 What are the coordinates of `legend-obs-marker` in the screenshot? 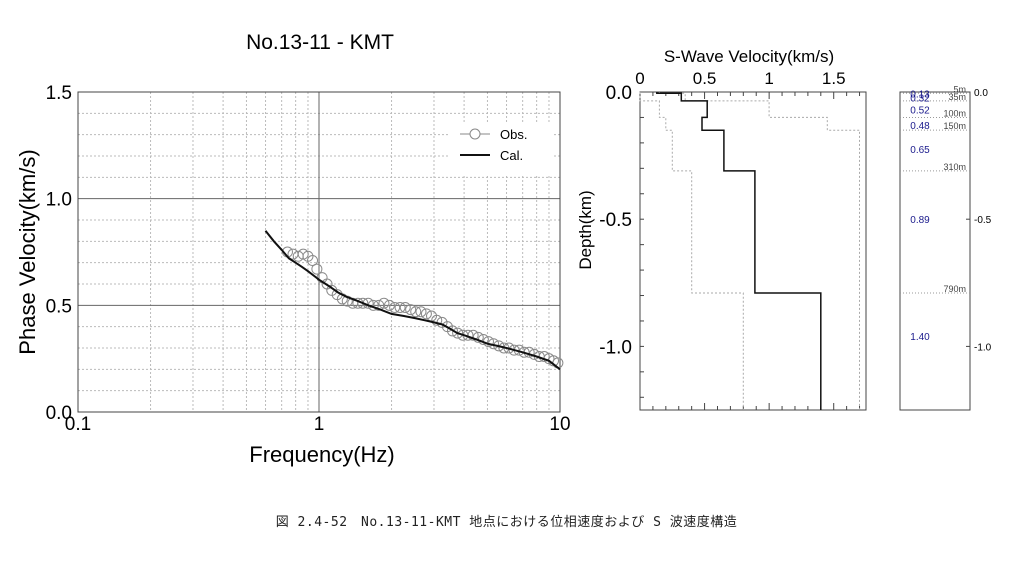 It's located at (475, 134).